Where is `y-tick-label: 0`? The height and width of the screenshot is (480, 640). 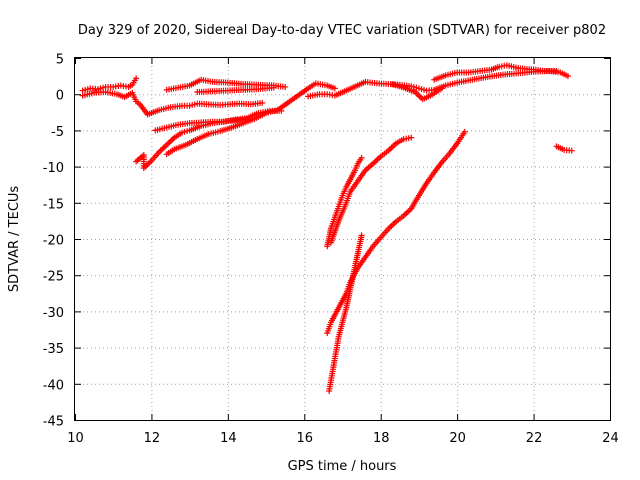 y-tick-label: 0 is located at coordinates (60, 96).